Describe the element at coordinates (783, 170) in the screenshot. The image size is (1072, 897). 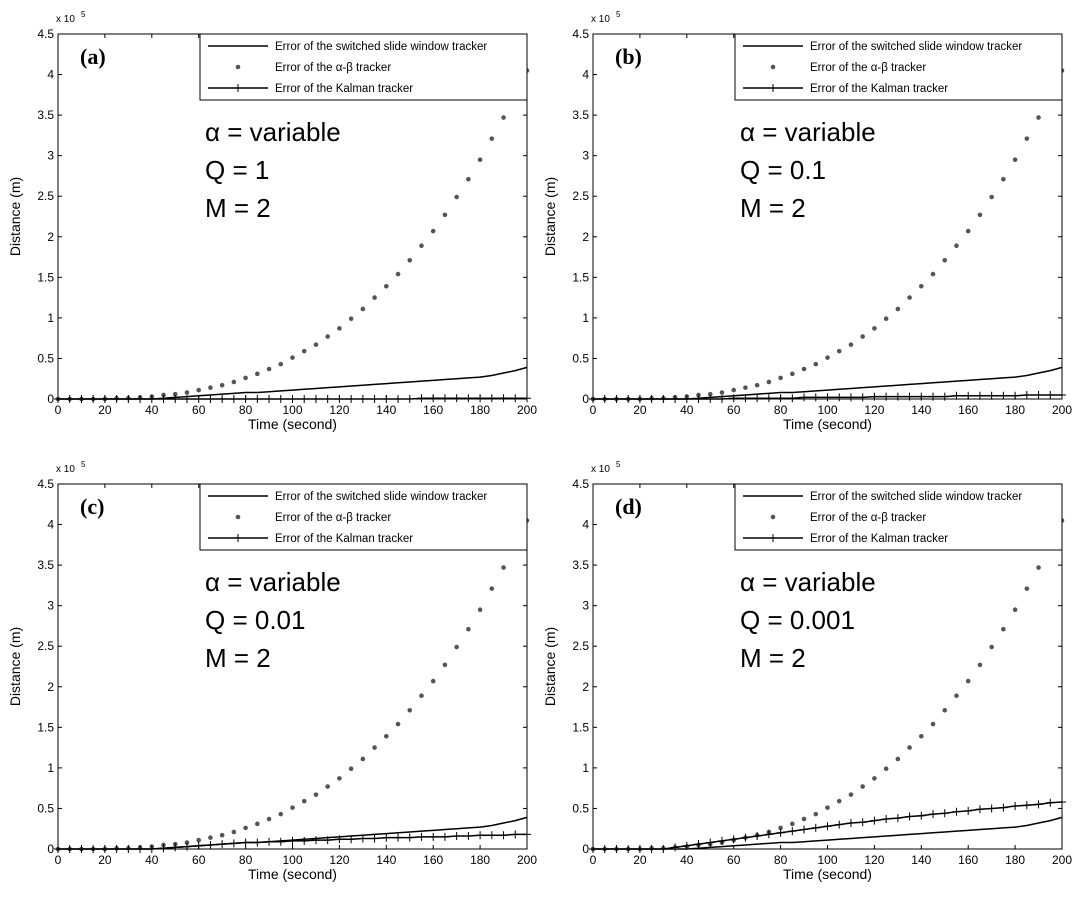
I see `annotation: Q = 0.1` at that location.